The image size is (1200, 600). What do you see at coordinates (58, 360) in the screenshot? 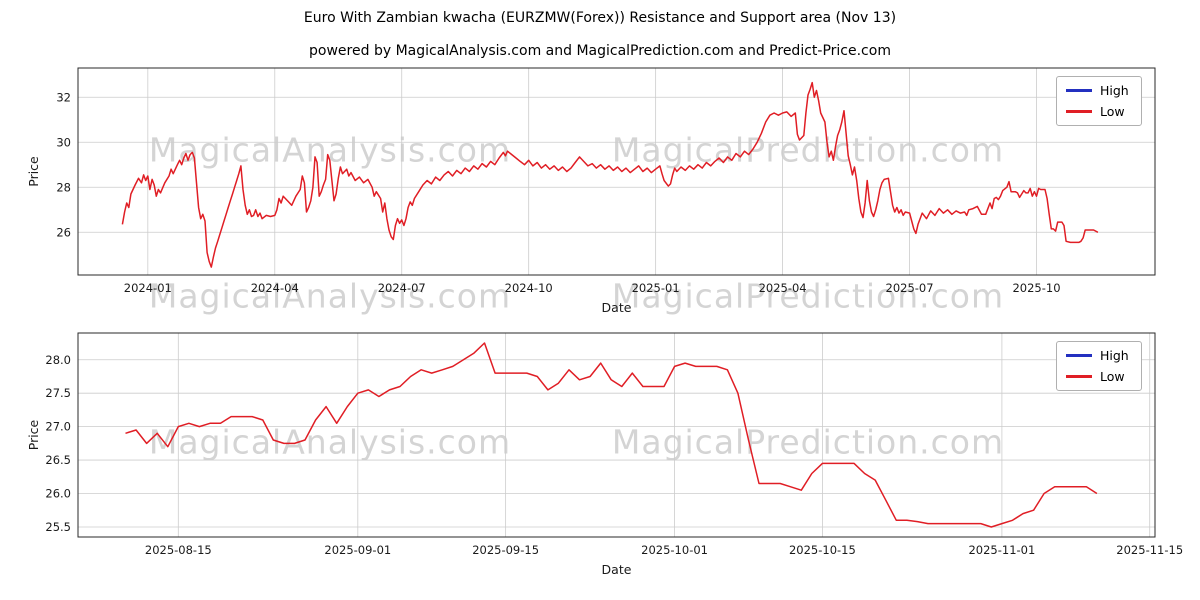
I see `y-tick-label: 28.0` at bounding box center [58, 360].